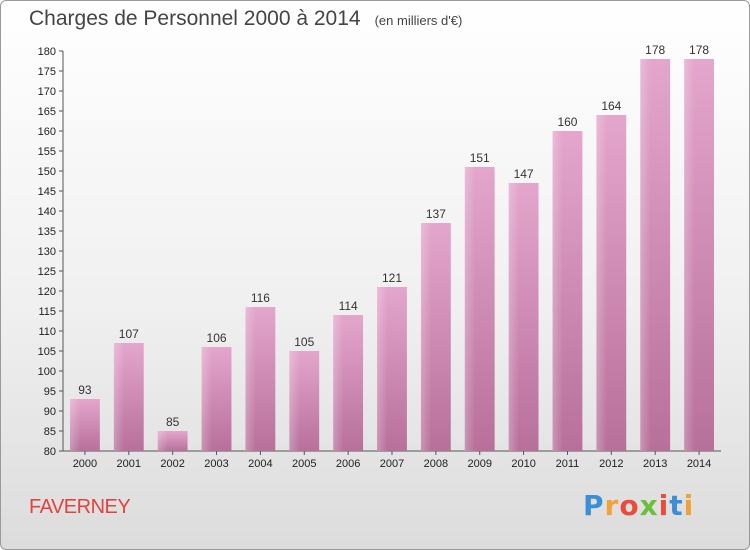  I want to click on y-tick-label: 85, so click(50, 432).